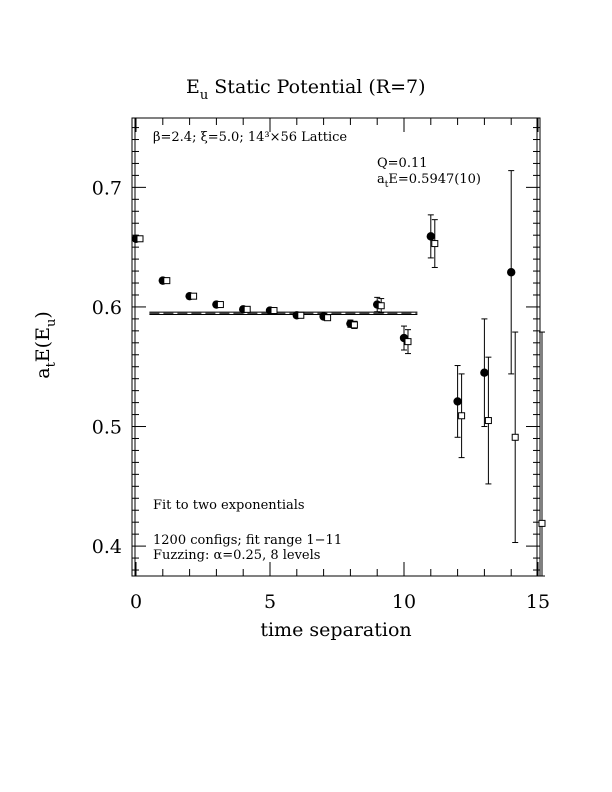  I want to click on chart-title: Eu Static Potential (R=7), so click(306, 89).